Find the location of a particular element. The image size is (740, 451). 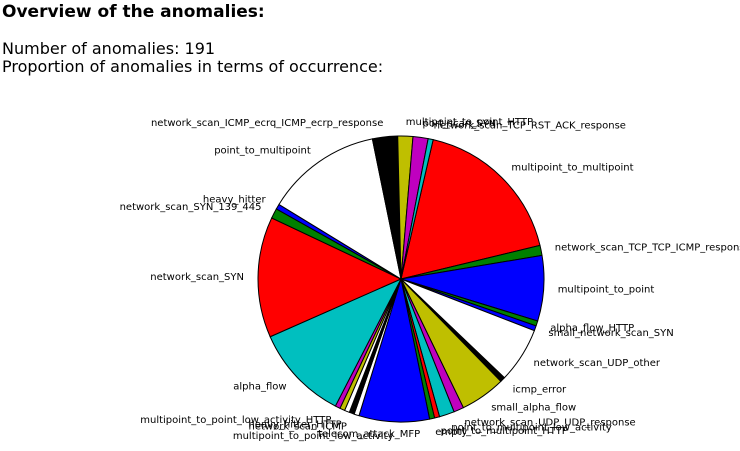

pie-label-point-to-multipoint-low-activity: point_to_multipoint_low_activity is located at coordinates (531, 428).